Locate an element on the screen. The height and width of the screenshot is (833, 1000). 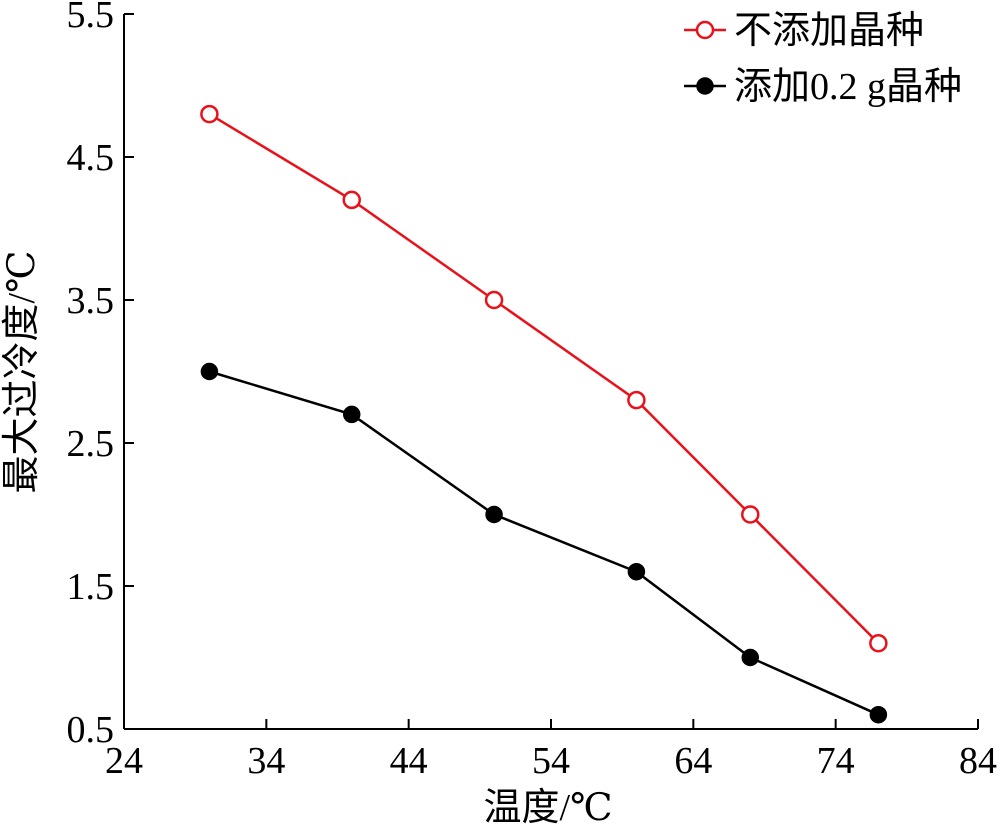
y-tick-label: 3.5 is located at coordinates (91, 301).